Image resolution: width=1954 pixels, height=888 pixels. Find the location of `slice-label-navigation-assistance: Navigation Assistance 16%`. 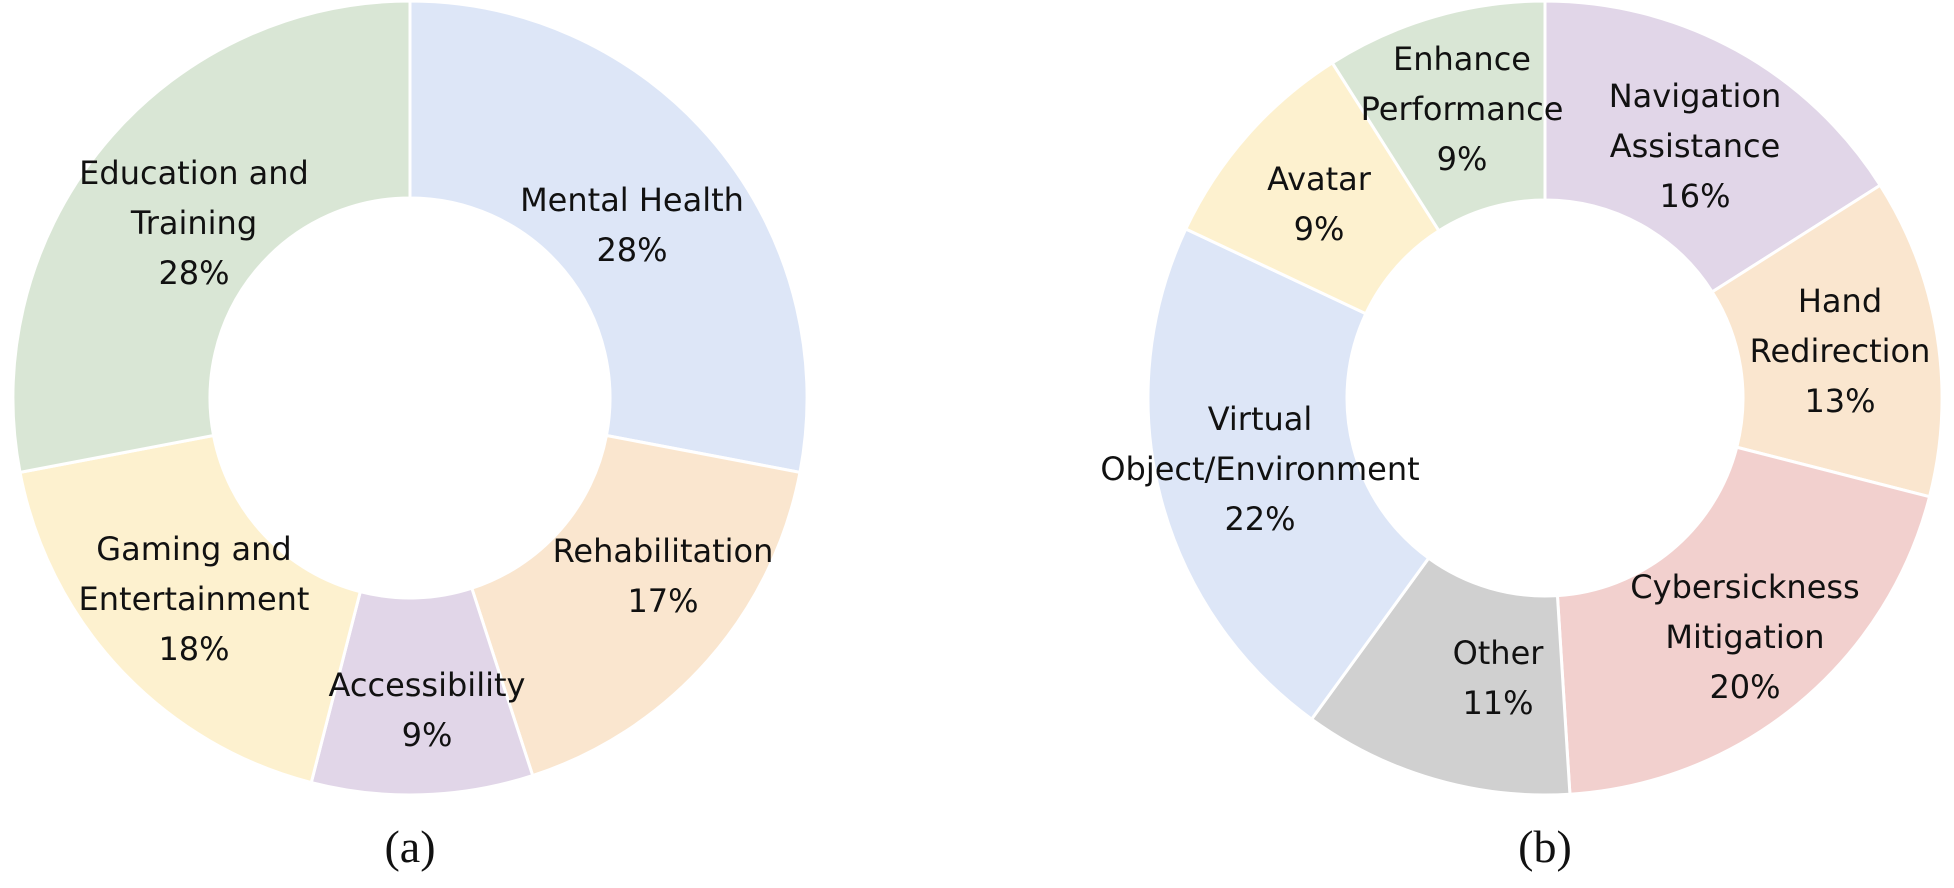

slice-label-navigation-assistance: Navigation Assistance 16% is located at coordinates (1695, 146).